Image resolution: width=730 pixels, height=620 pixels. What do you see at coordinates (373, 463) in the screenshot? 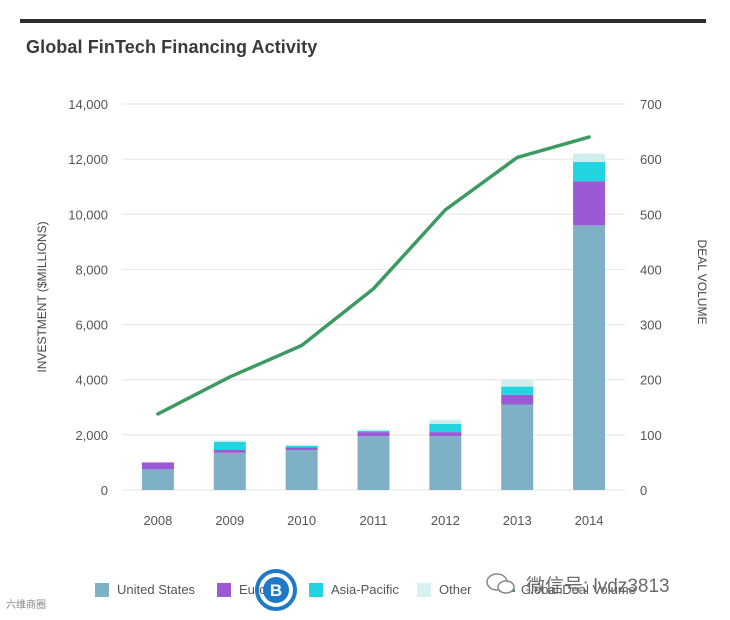
I see `bar-united-states-2011` at bounding box center [373, 463].